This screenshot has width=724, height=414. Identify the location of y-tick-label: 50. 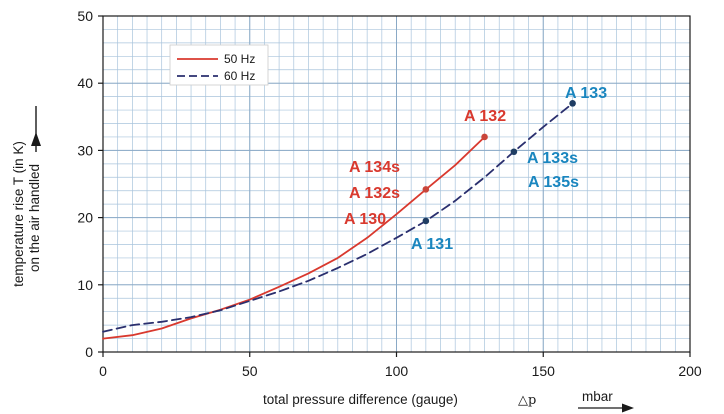
(85, 16).